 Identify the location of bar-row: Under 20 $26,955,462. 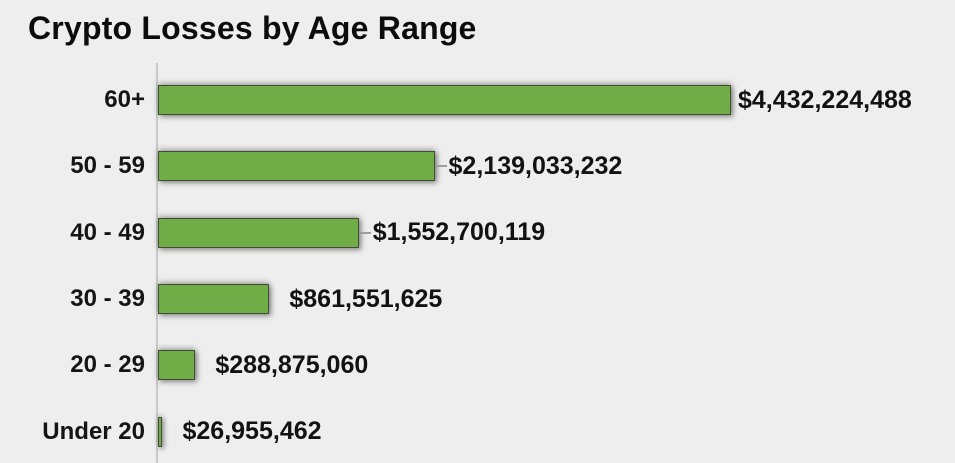
(477, 431).